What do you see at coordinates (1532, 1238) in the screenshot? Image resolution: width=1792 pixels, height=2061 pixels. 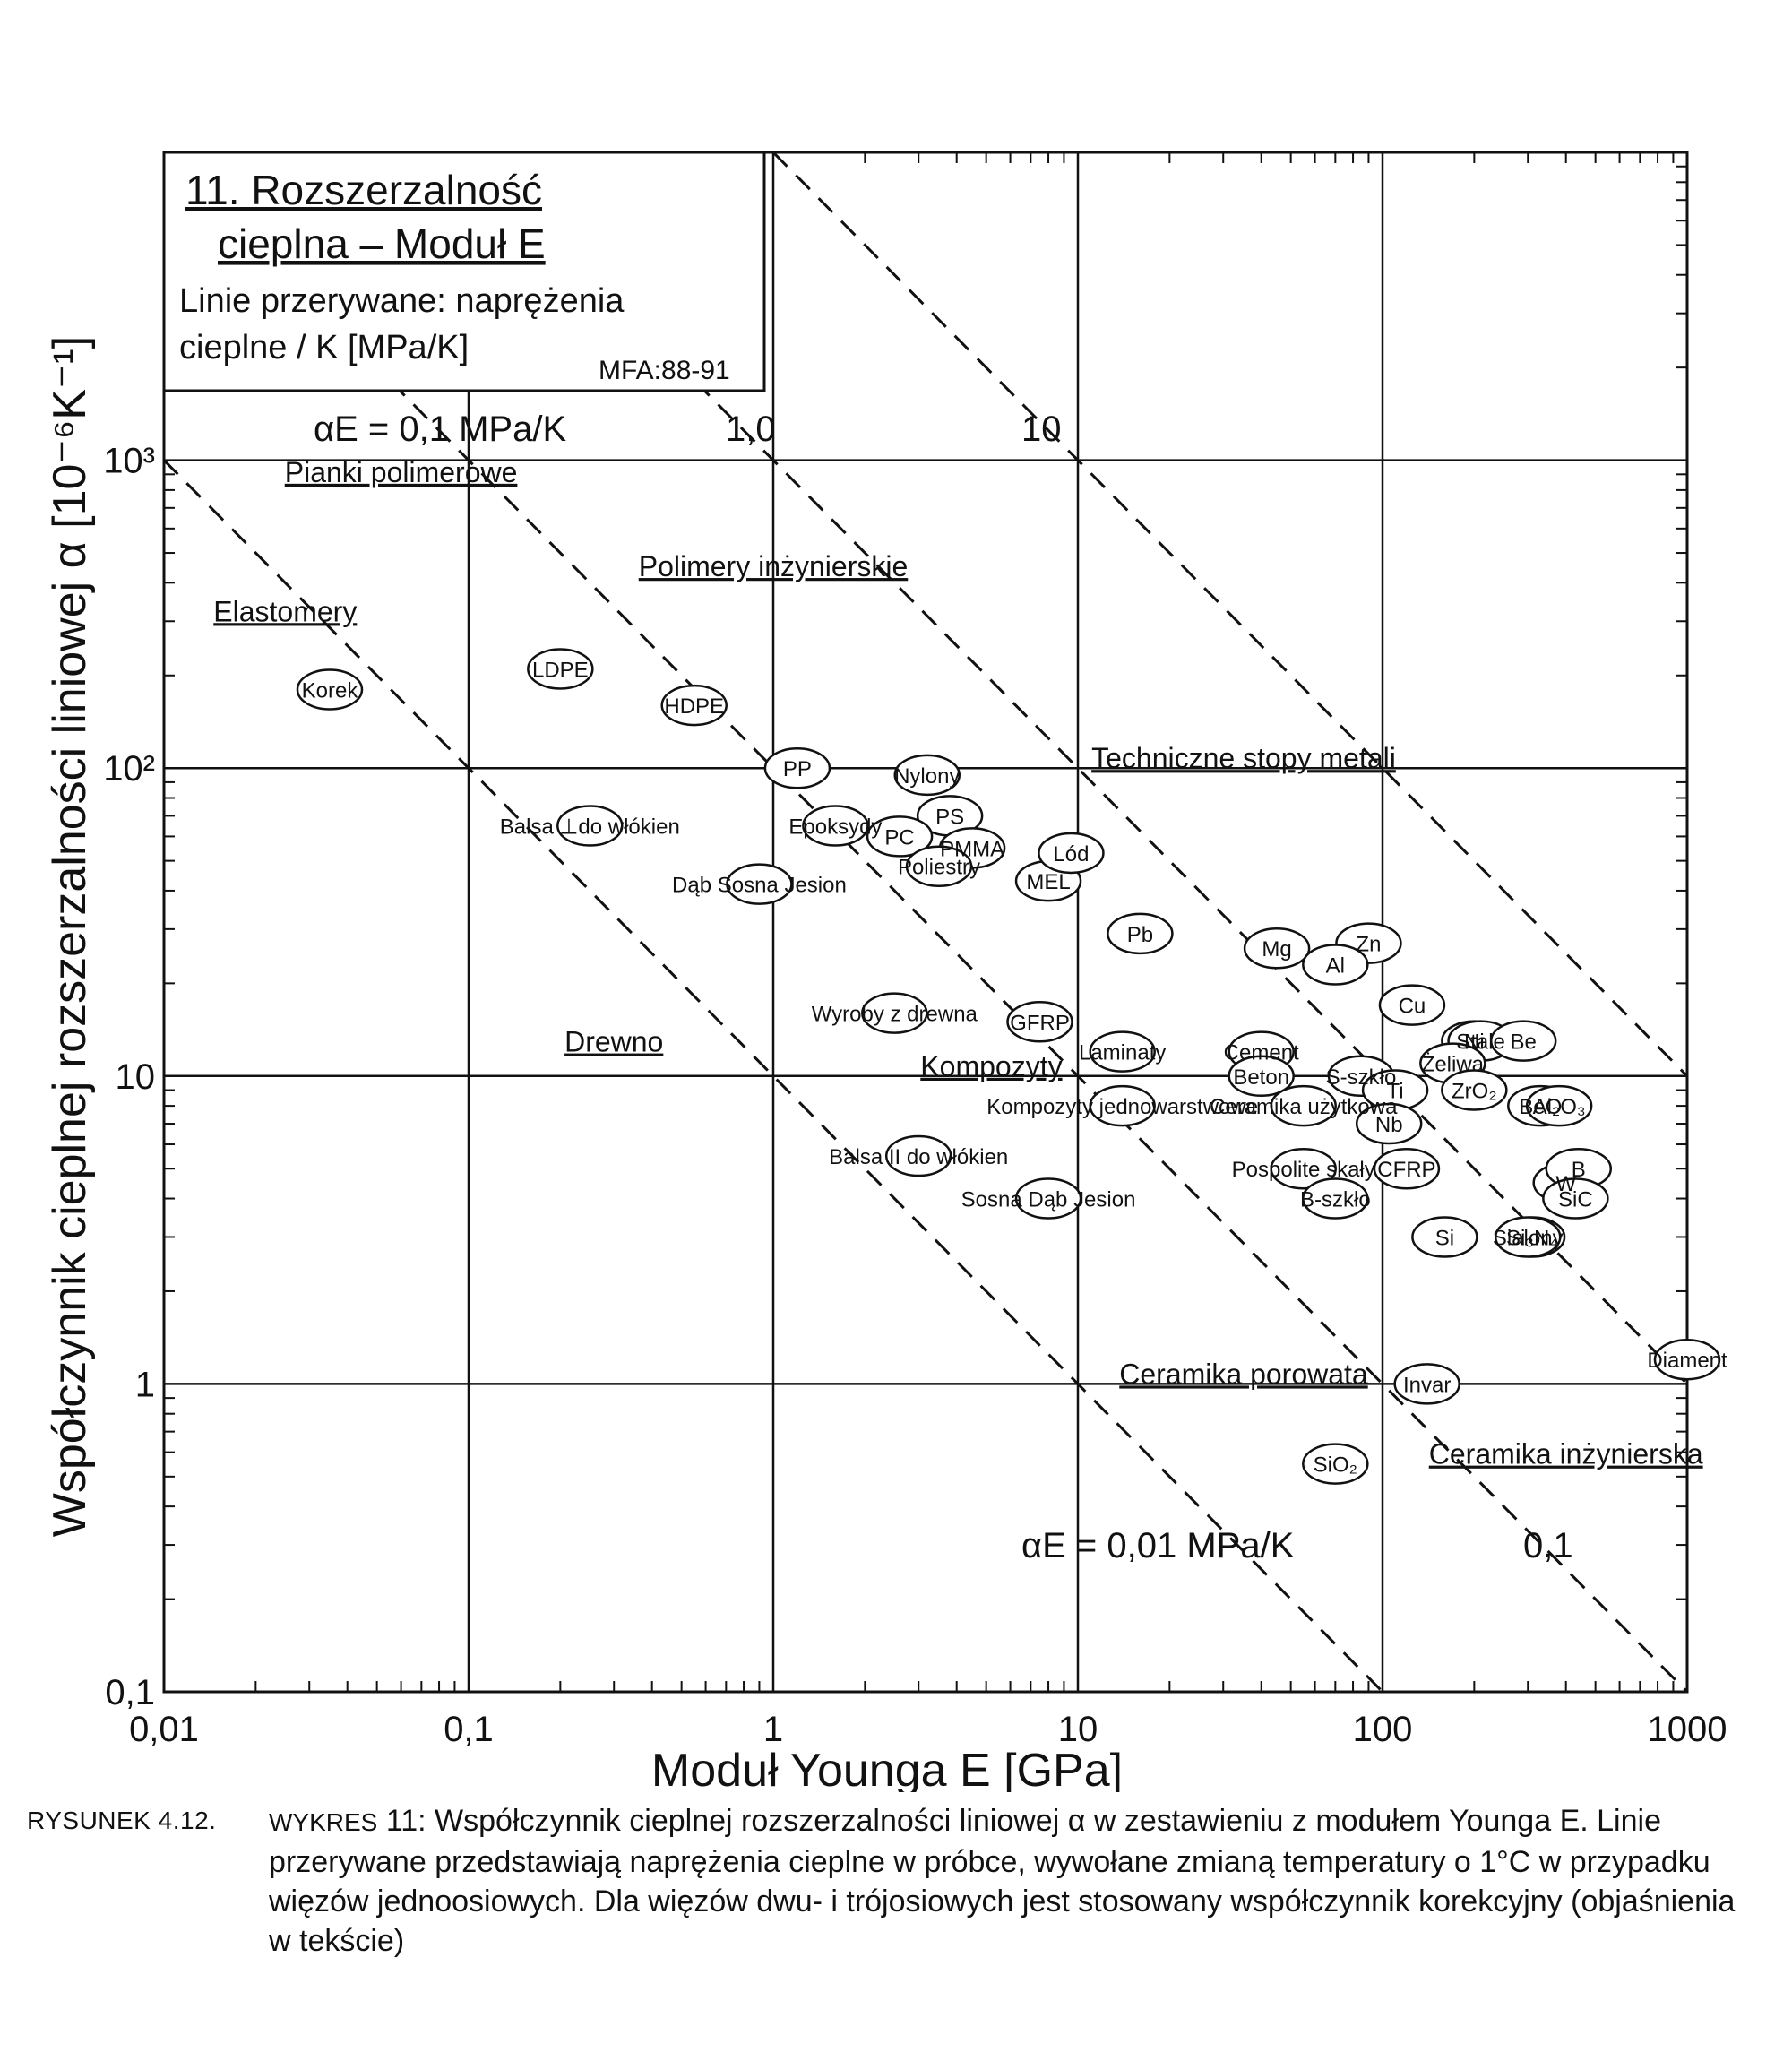 I see `material-label: Si₃N₄` at bounding box center [1532, 1238].